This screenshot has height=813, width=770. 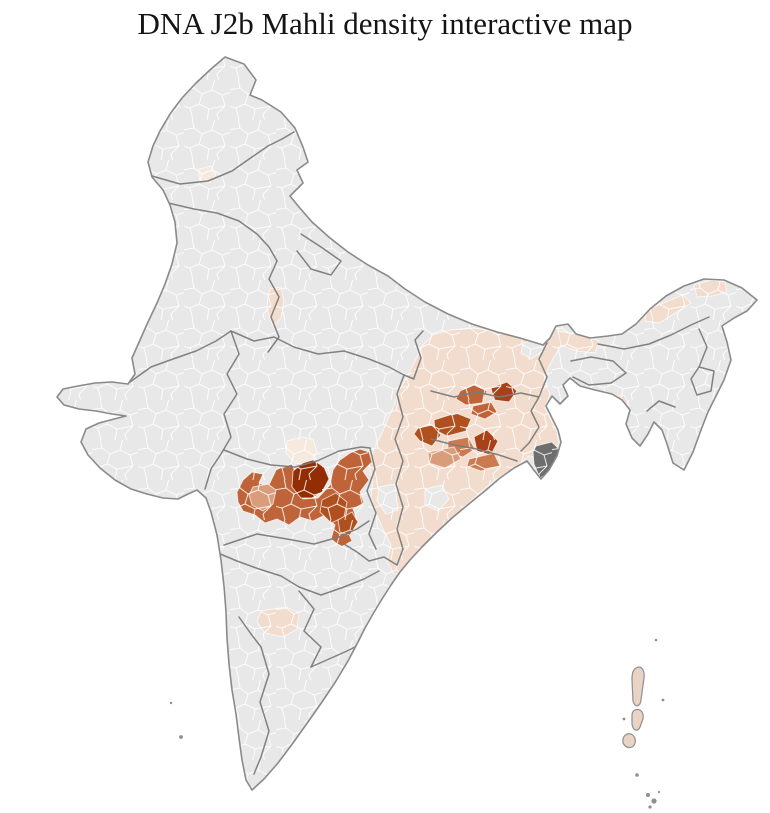 I want to click on map-title: DNA J2b Mahli density interactive map, so click(x=385, y=23).